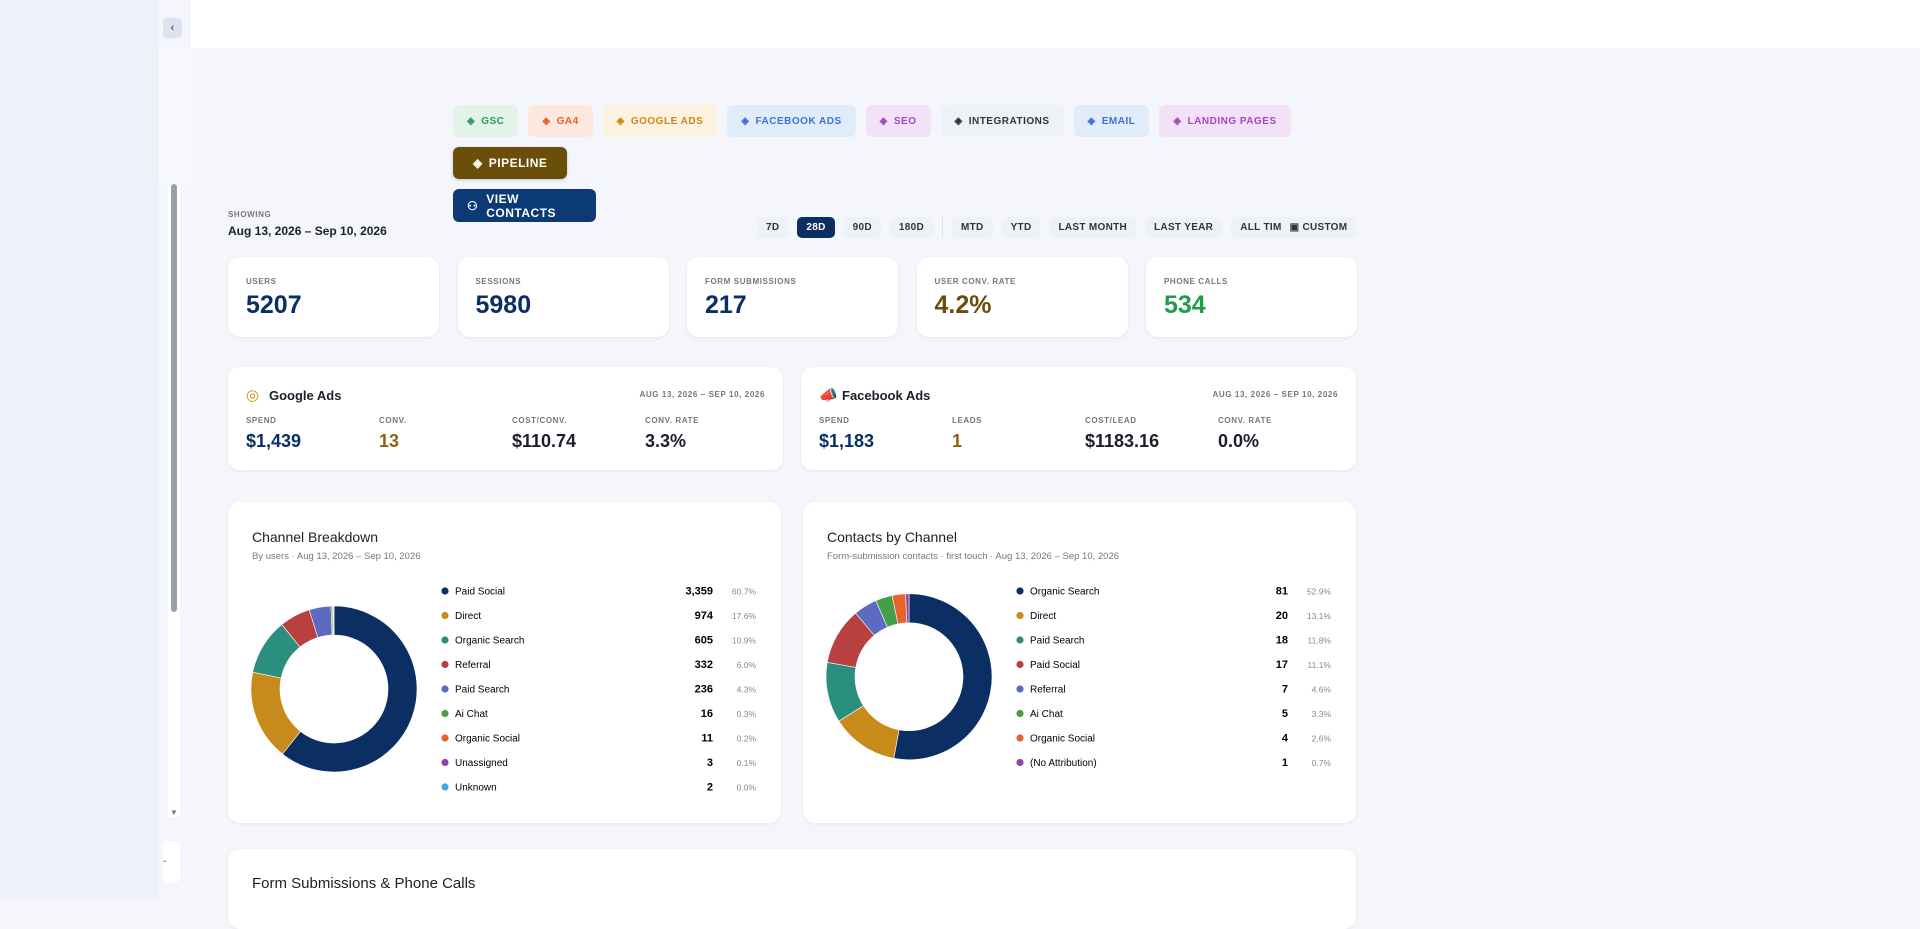 This screenshot has width=1920, height=929. I want to click on metric-label: CONV., so click(393, 420).